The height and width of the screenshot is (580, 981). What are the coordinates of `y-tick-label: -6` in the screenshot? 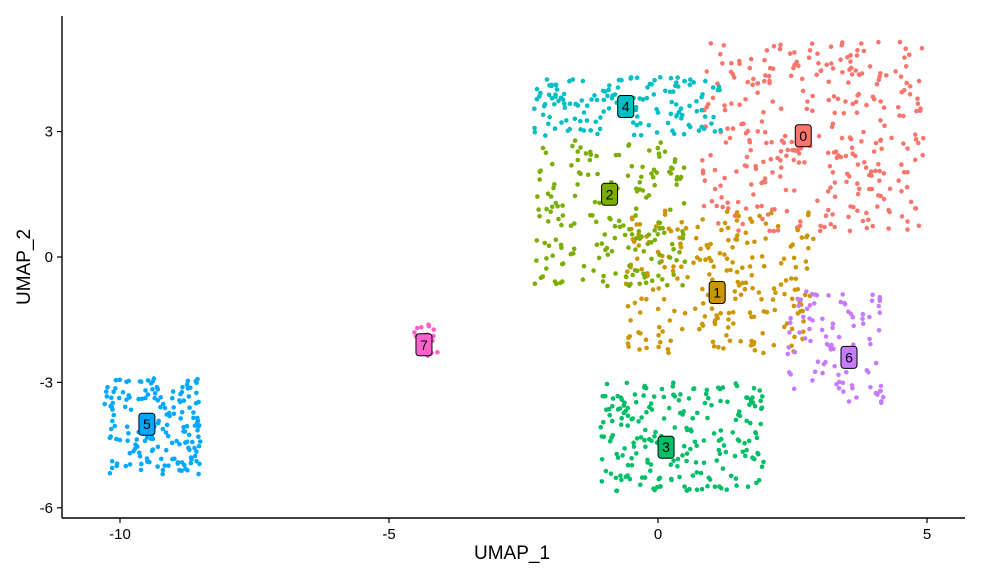 It's located at (46, 508).